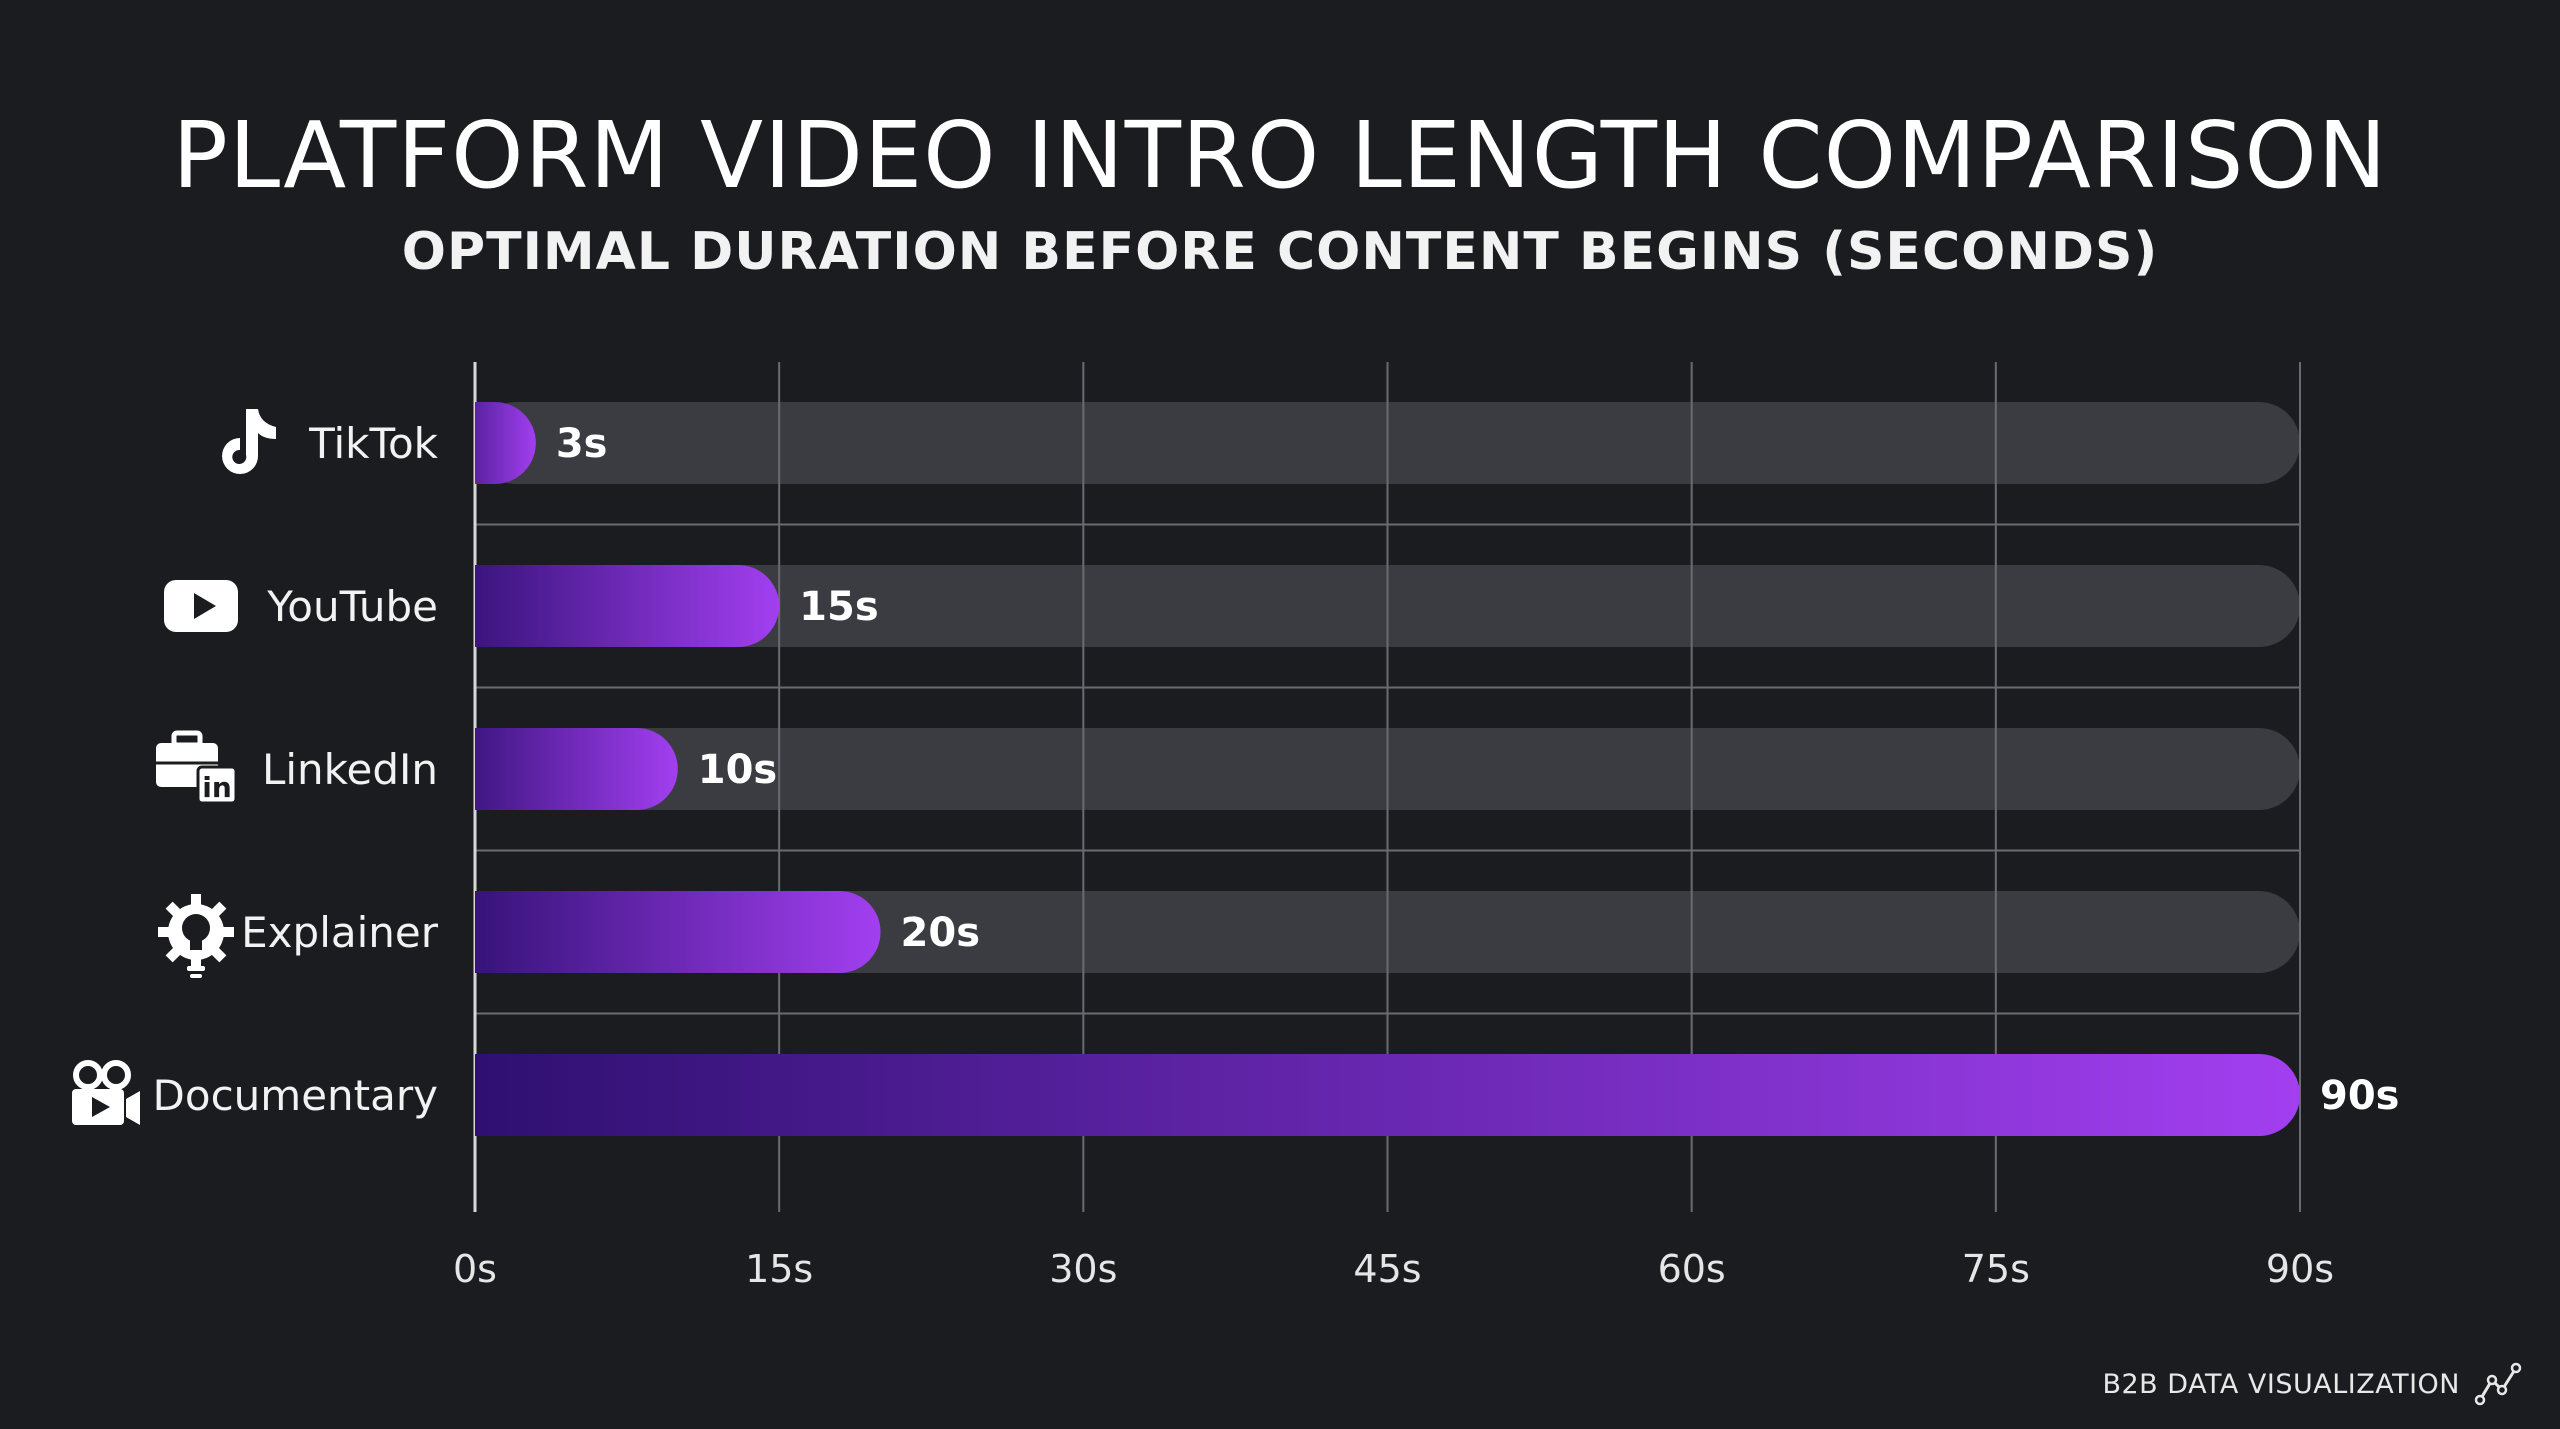 The image size is (2560, 1429). I want to click on x-tick-label: 0s, so click(475, 1269).